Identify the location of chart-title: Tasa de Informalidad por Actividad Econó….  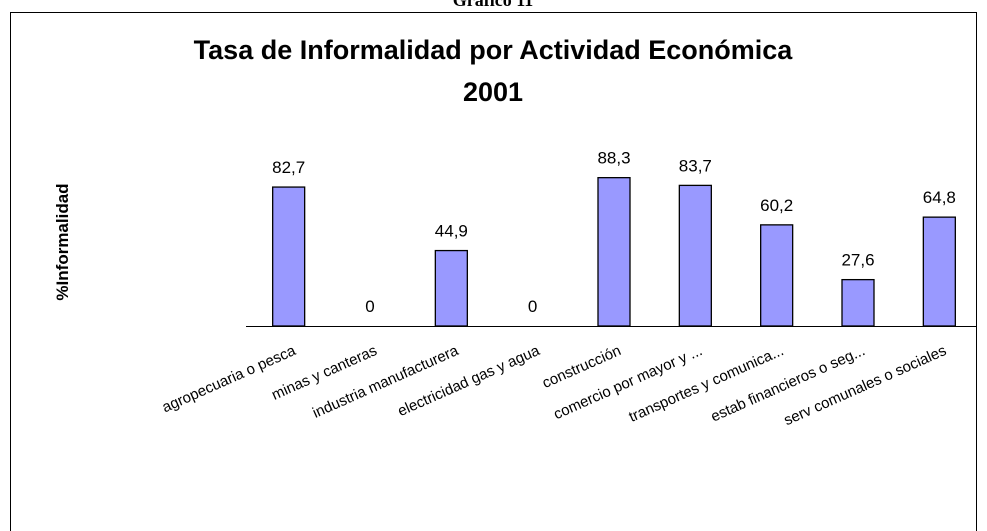
(494, 50).